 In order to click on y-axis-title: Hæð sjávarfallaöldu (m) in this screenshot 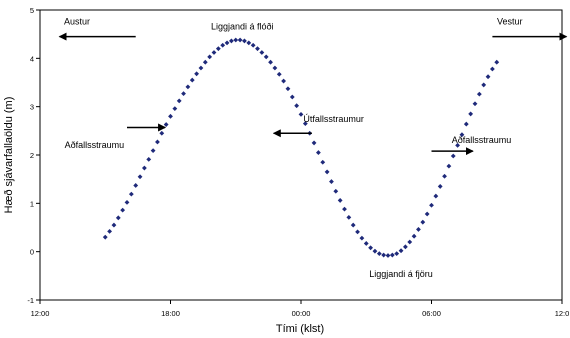, I will do `click(9, 155)`.